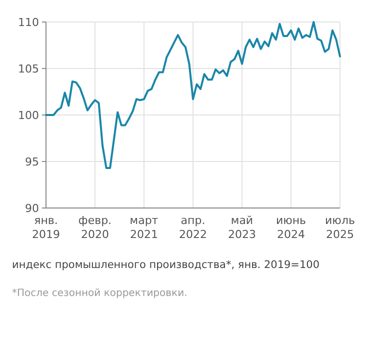  Describe the element at coordinates (242, 227) in the screenshot. I see `x-tick-label: май 2023` at that location.